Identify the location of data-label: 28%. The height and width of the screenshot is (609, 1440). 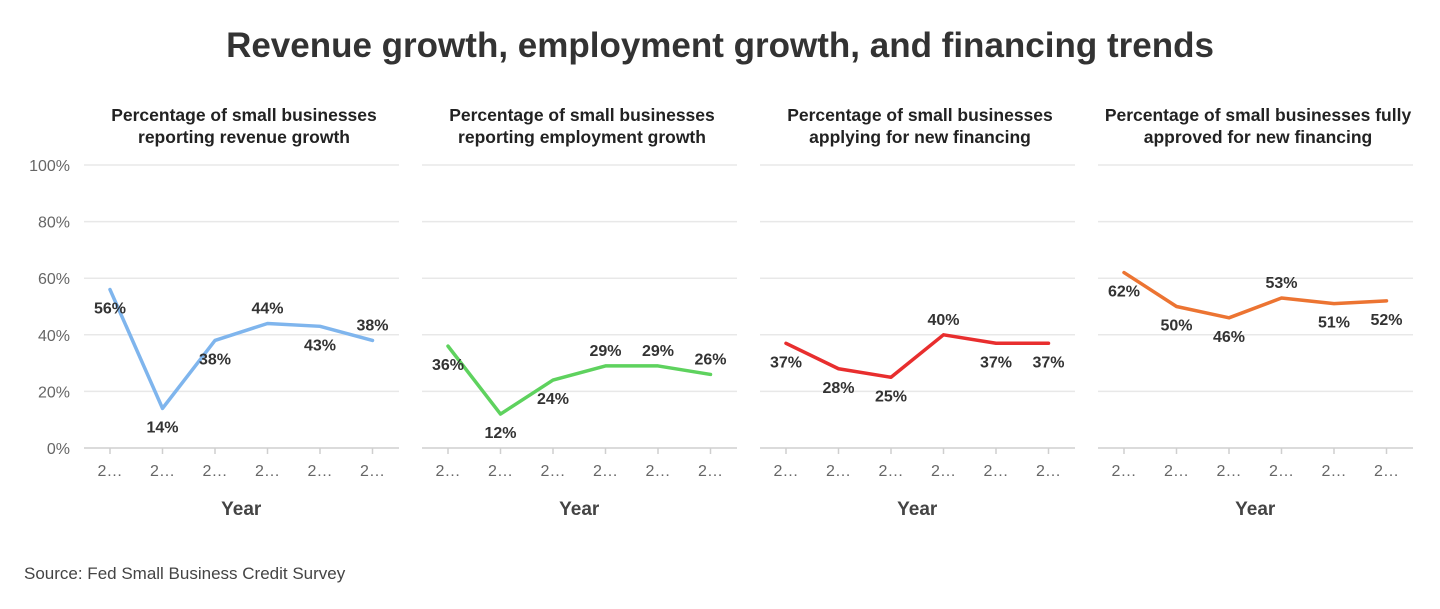
(838, 388).